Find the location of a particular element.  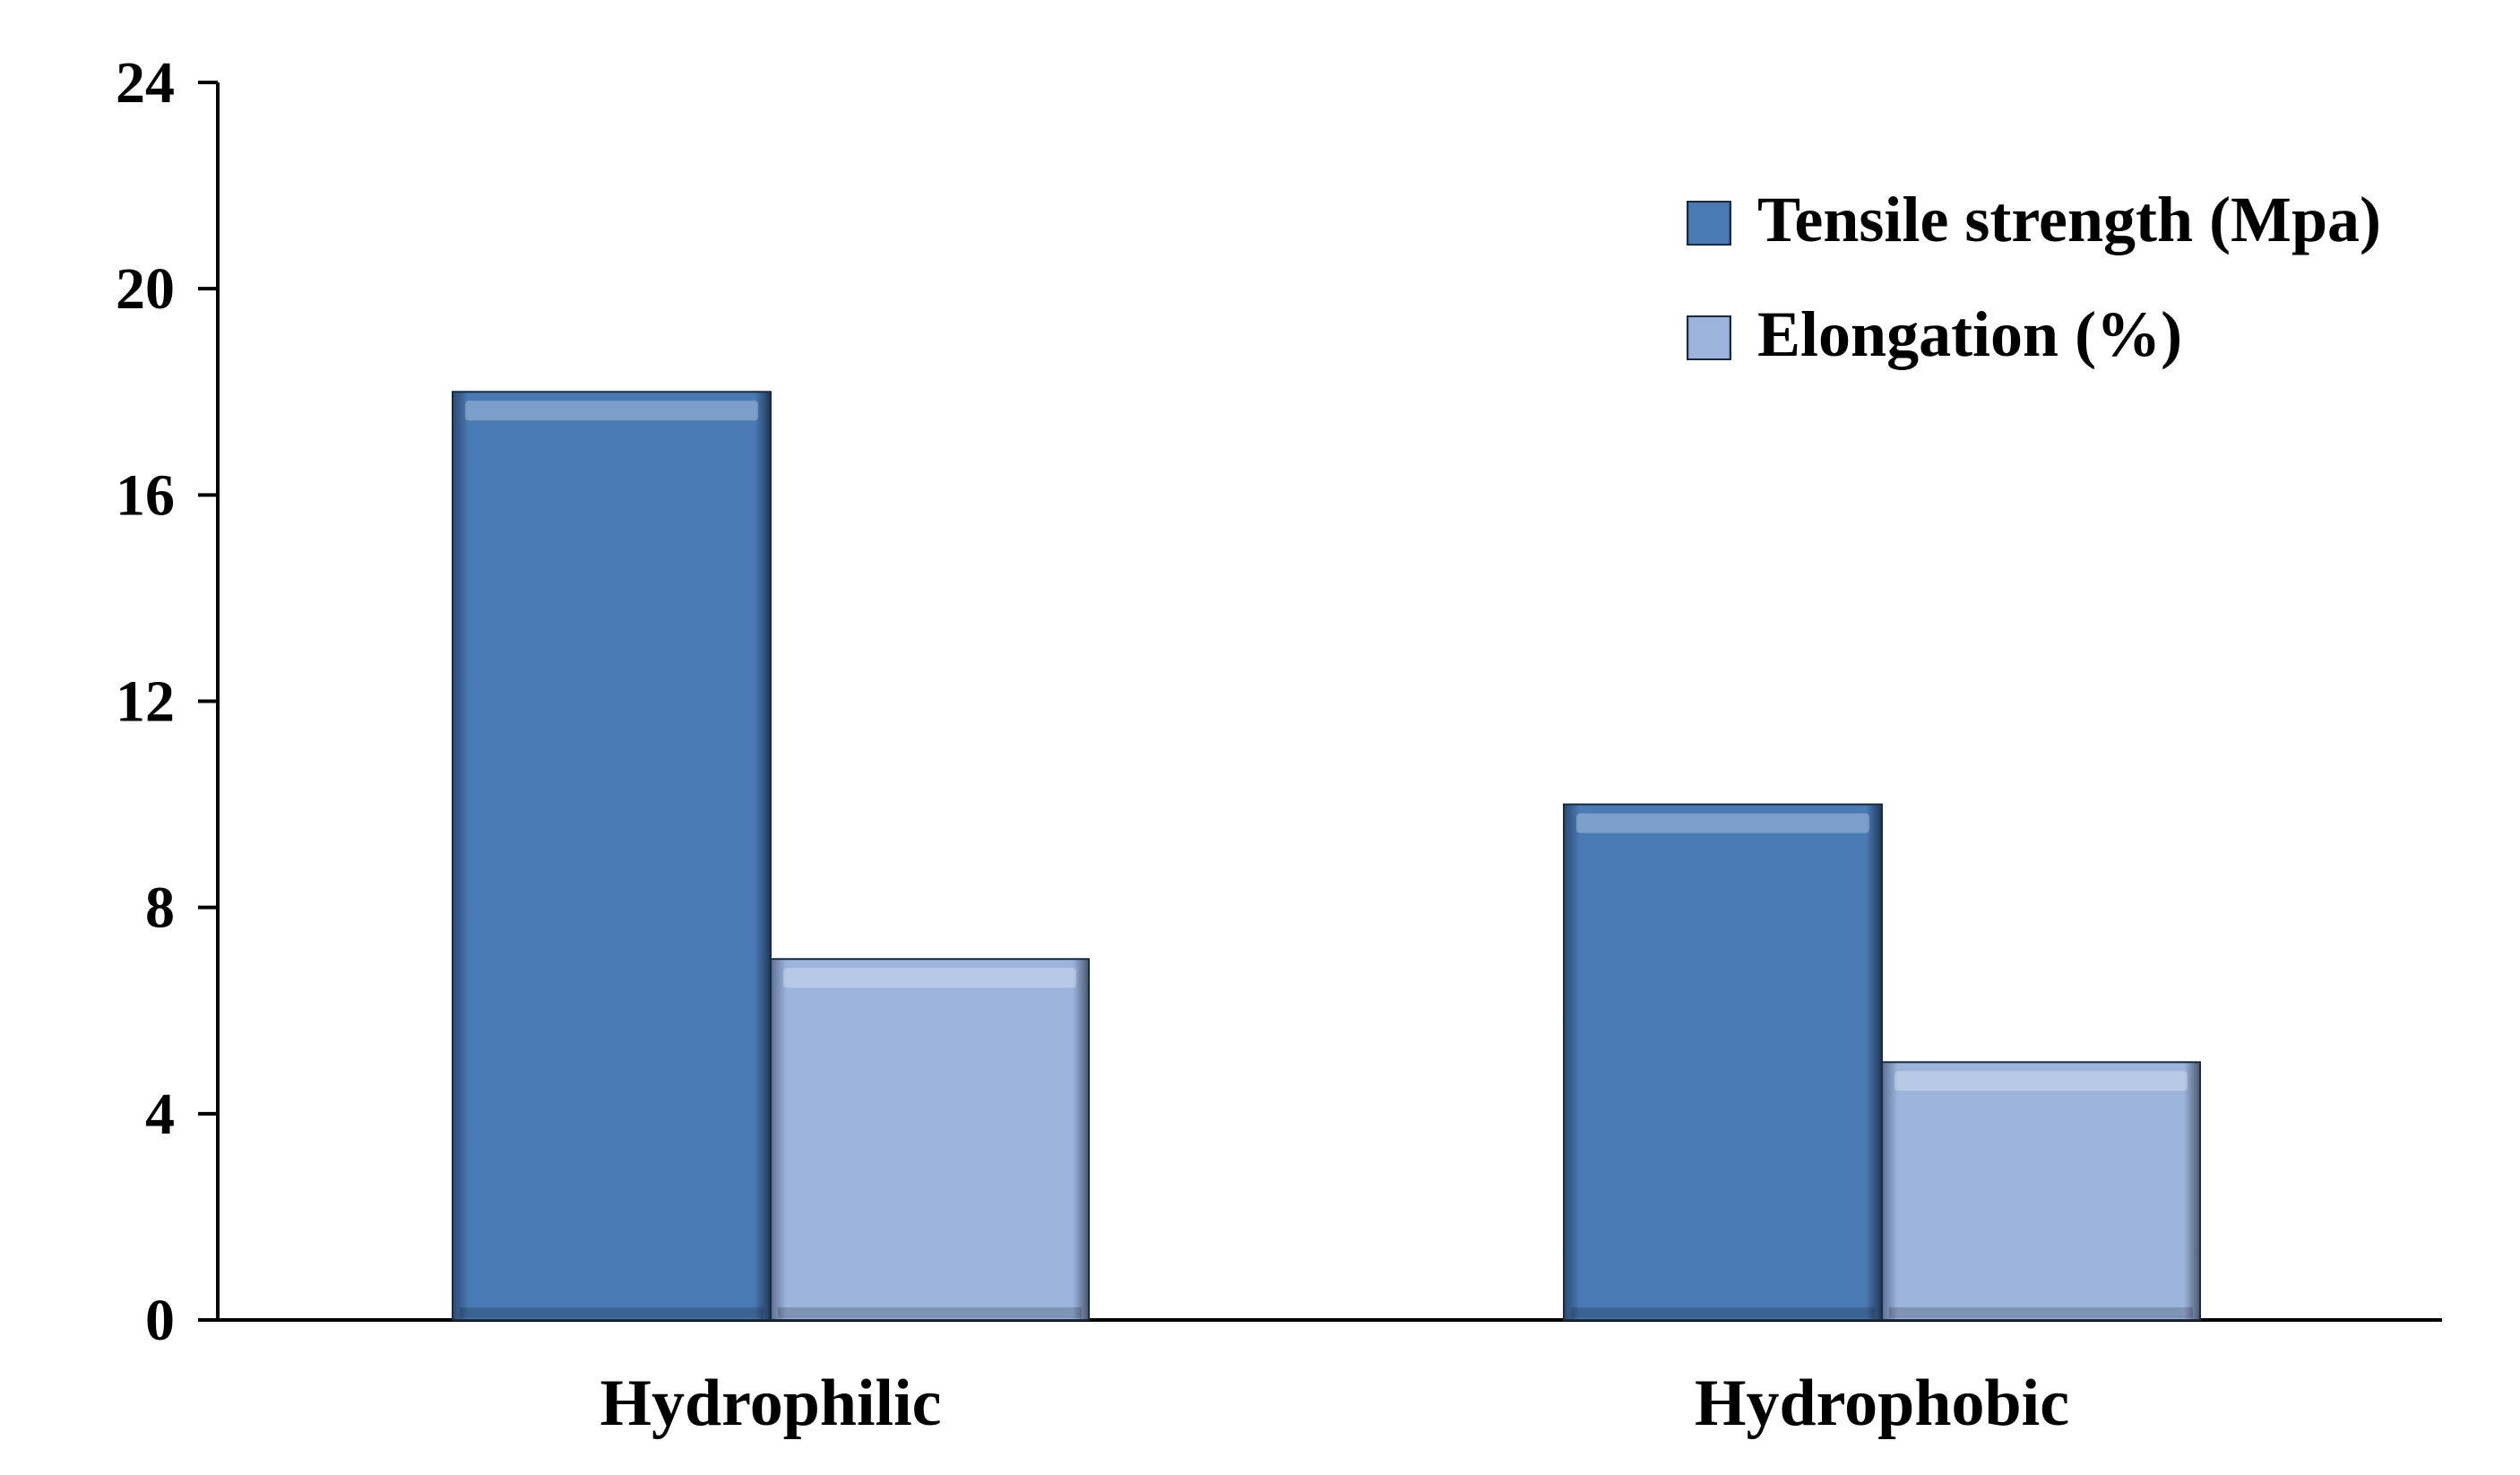

legend: Tensile strength (Mpa) Elongation (%) is located at coordinates (2034, 277).